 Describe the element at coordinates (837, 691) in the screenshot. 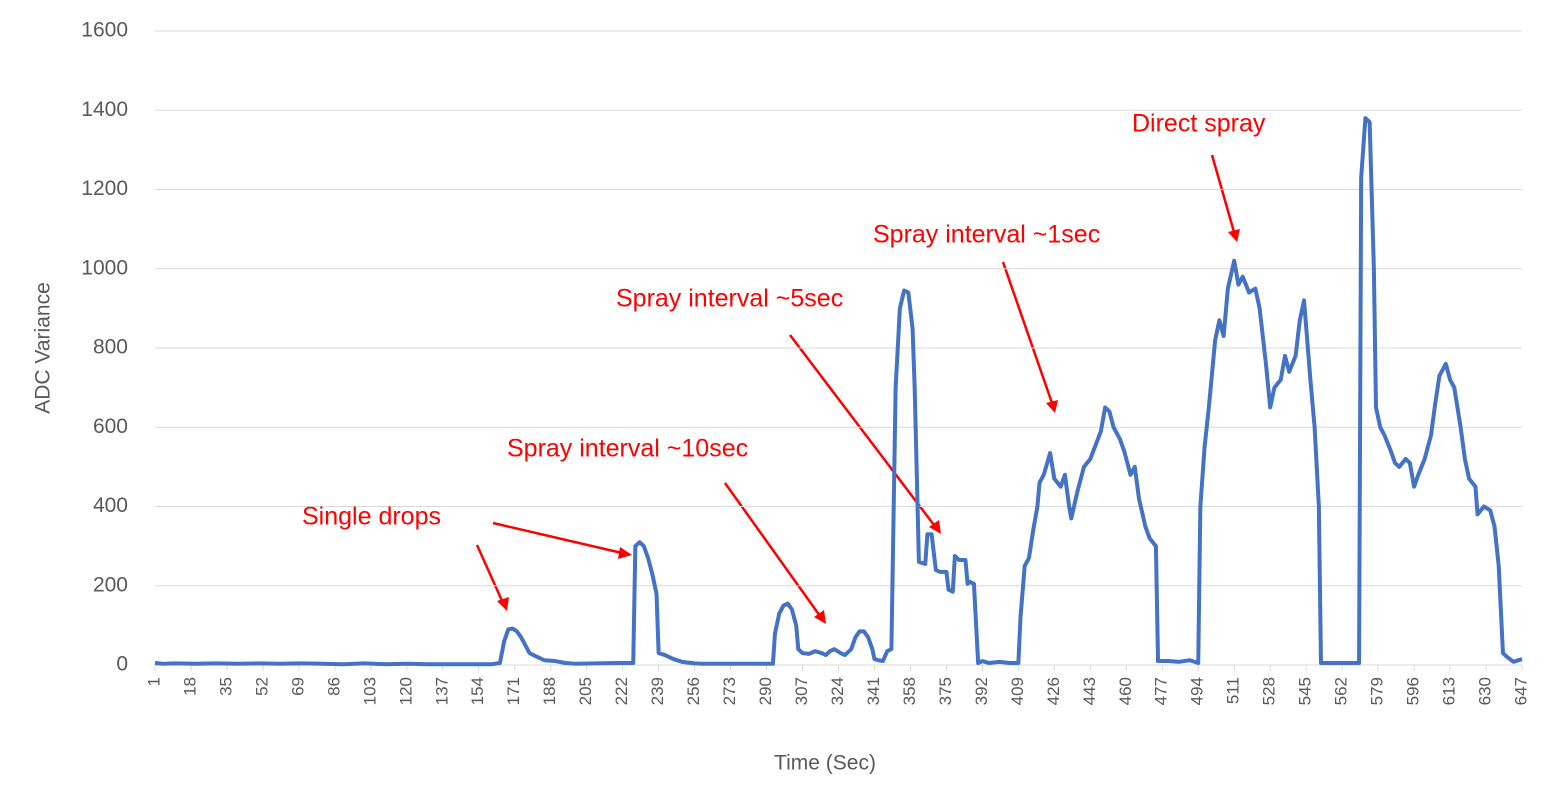

I see `x-tick-label: 324` at that location.